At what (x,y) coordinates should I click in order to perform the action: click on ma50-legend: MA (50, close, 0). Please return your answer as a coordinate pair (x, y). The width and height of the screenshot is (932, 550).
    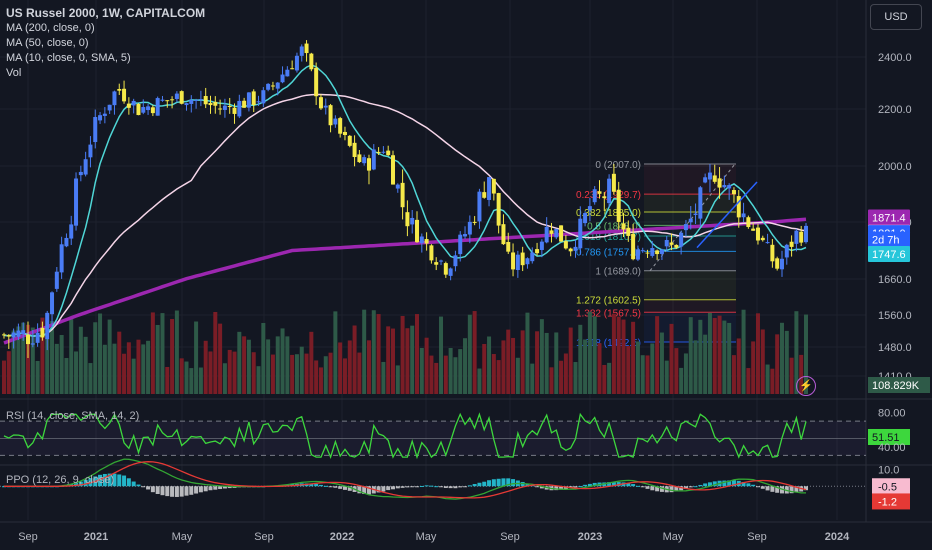
    Looking at the image, I should click on (47, 43).